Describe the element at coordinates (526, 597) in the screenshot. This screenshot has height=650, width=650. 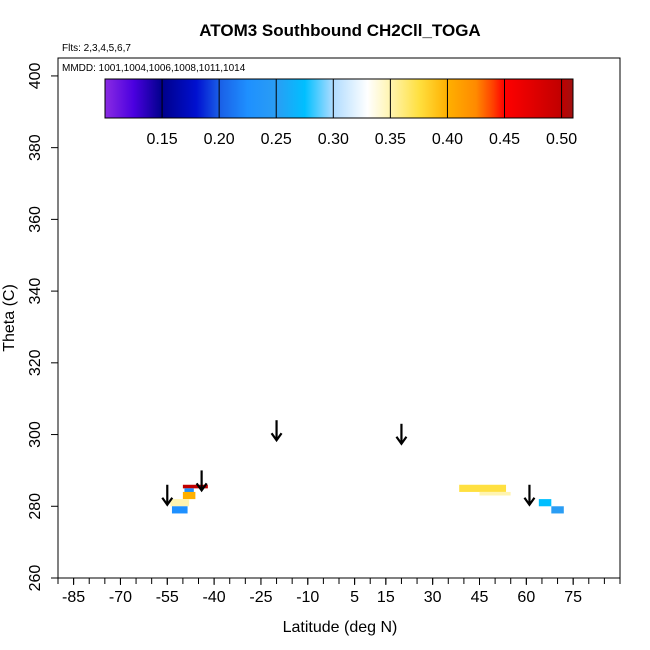
I see `x-tick-label: 60` at that location.